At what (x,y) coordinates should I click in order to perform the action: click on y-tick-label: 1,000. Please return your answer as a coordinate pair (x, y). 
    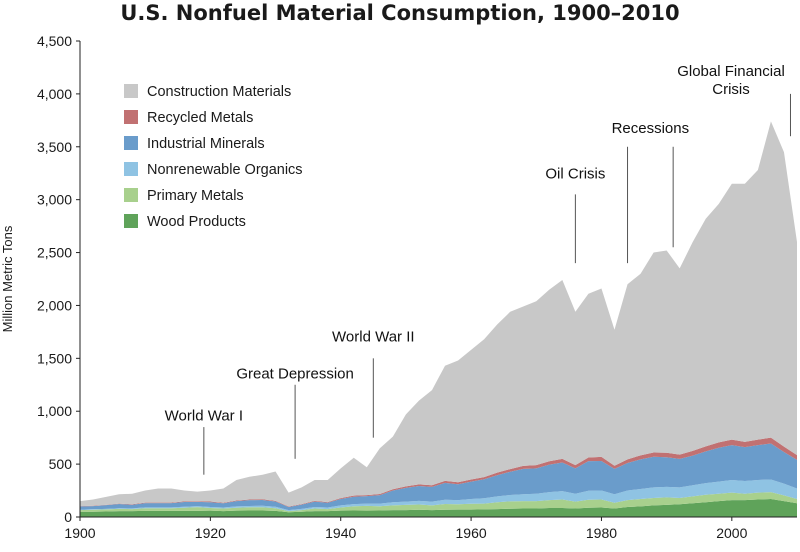
    Looking at the image, I should click on (54, 411).